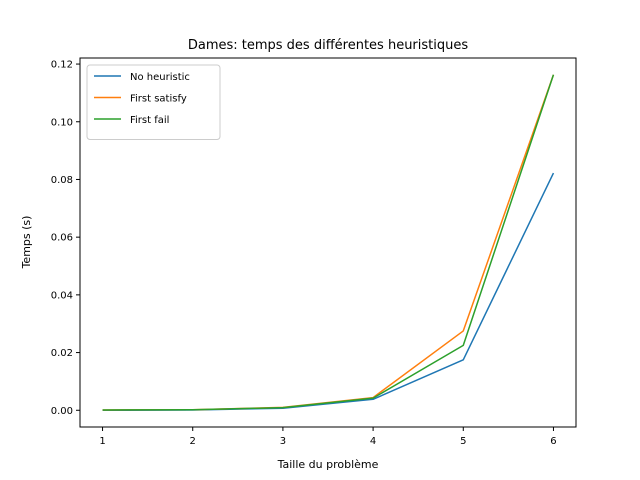  I want to click on y-axis: 0.00 0.02 0.04 0.06 0.08 0.10 0.12, so click(65, 238).